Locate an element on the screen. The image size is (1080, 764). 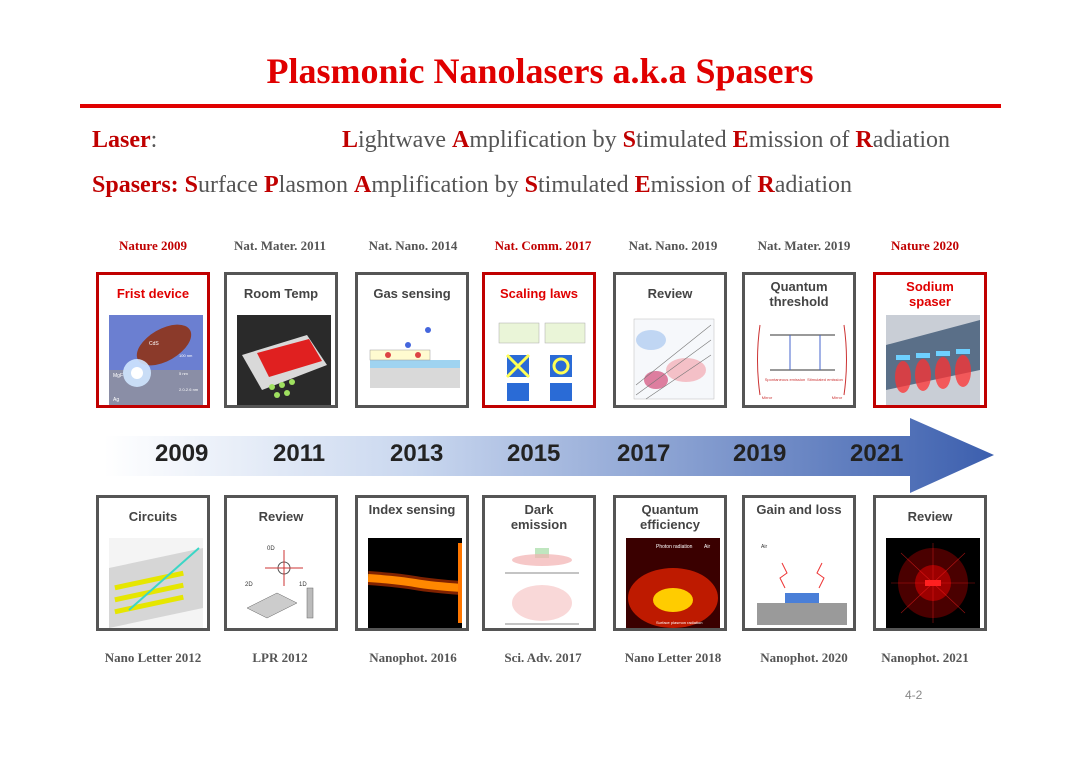
svg-text: 5 nm is located at coordinates (184, 373).